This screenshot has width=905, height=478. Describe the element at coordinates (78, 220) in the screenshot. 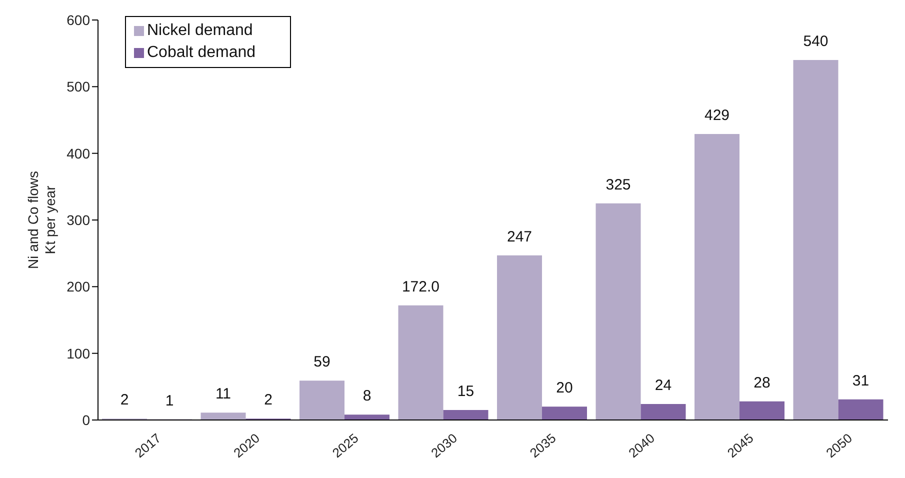

I see `y-tick-label: 300` at that location.